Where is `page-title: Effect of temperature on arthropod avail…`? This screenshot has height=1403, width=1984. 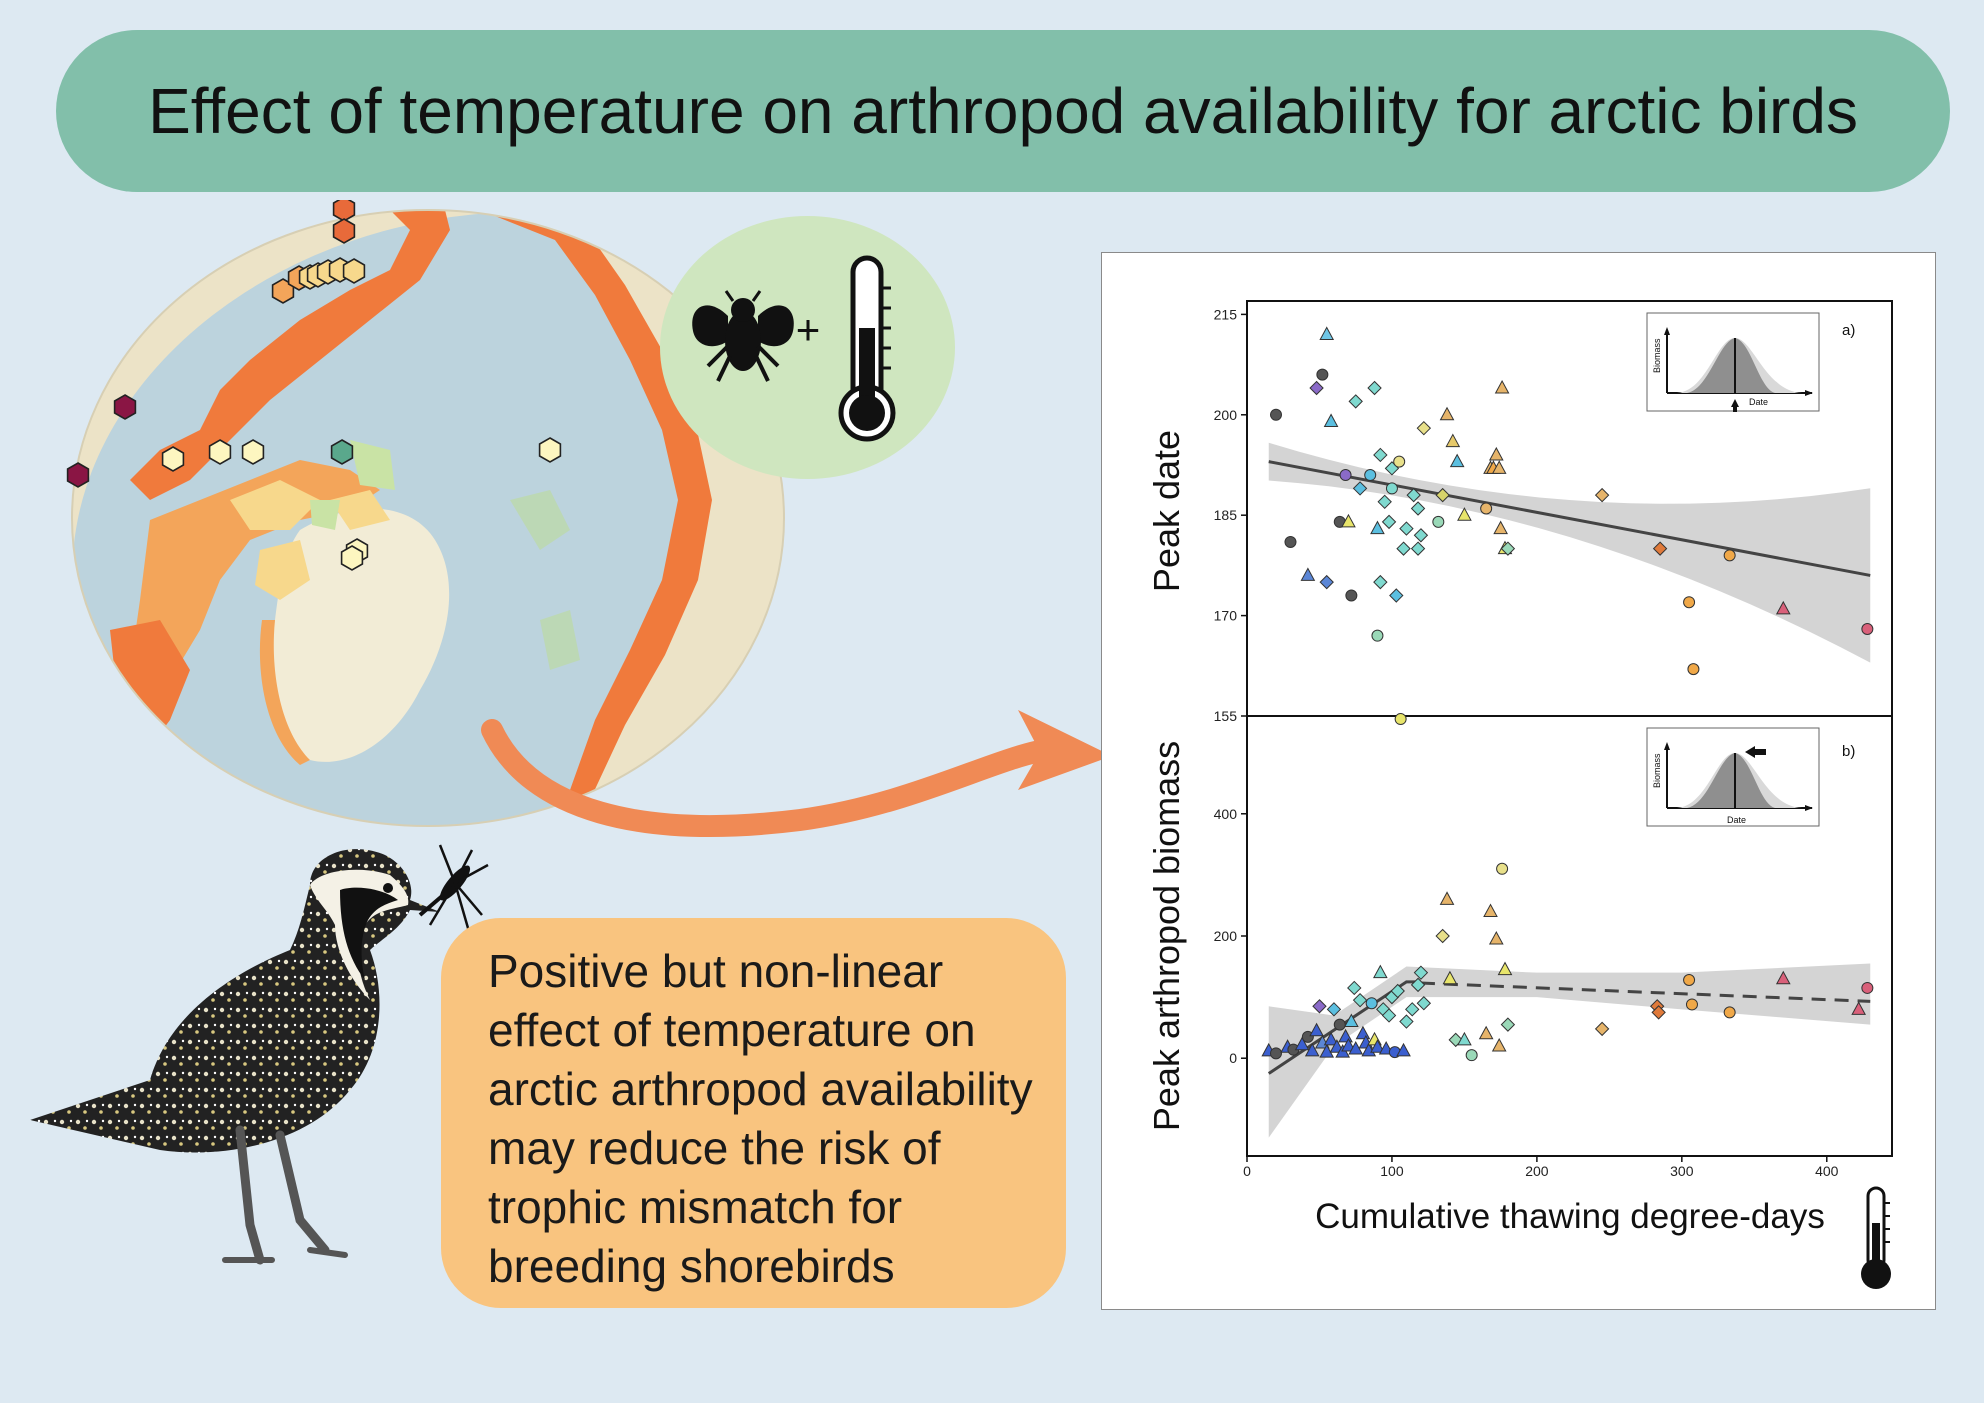
page-title: Effect of temperature on arthropod avail… is located at coordinates (1003, 111).